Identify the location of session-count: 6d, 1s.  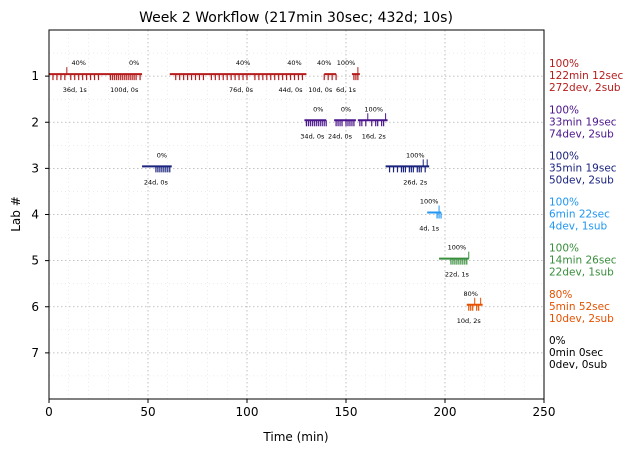
(346, 90).